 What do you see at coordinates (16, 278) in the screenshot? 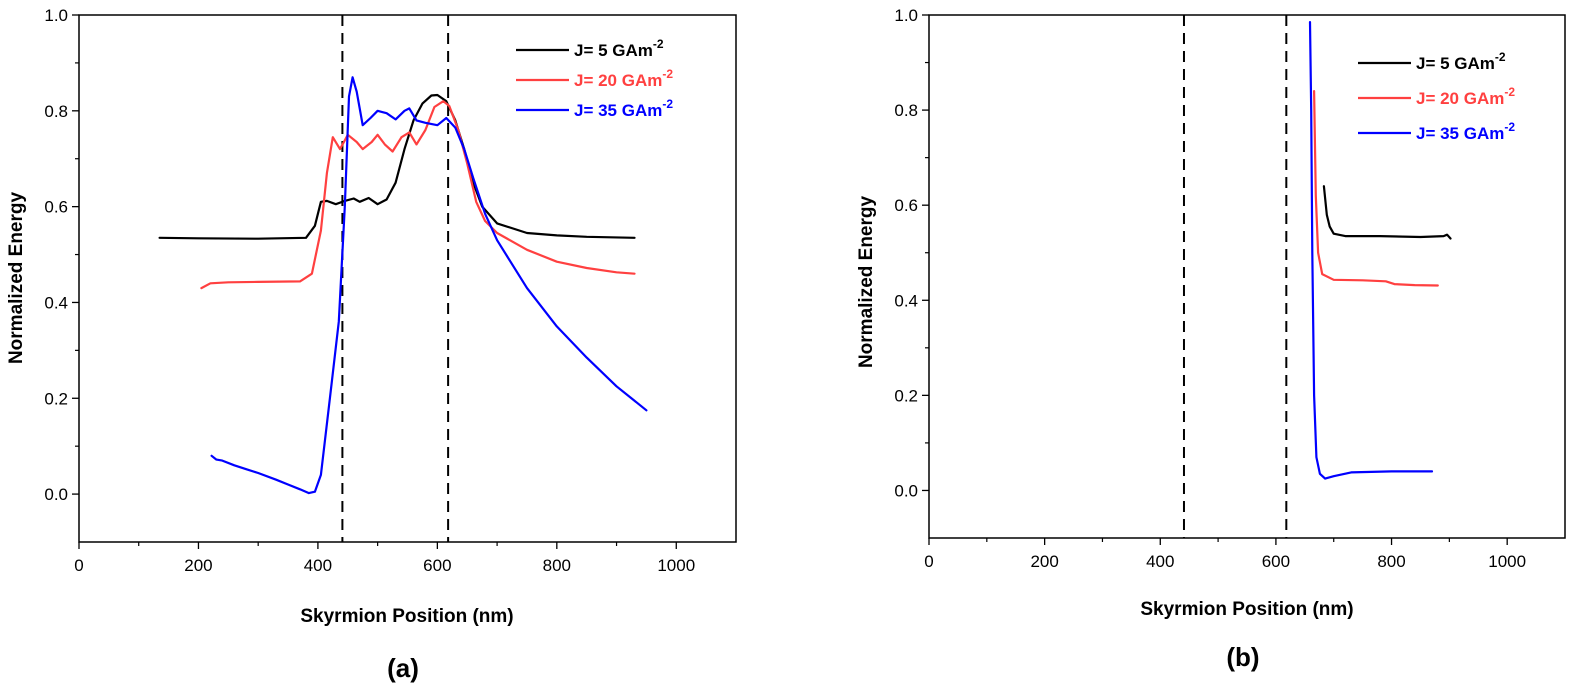
I see `panel-a-y-axis-title: Normalized Energy` at bounding box center [16, 278].